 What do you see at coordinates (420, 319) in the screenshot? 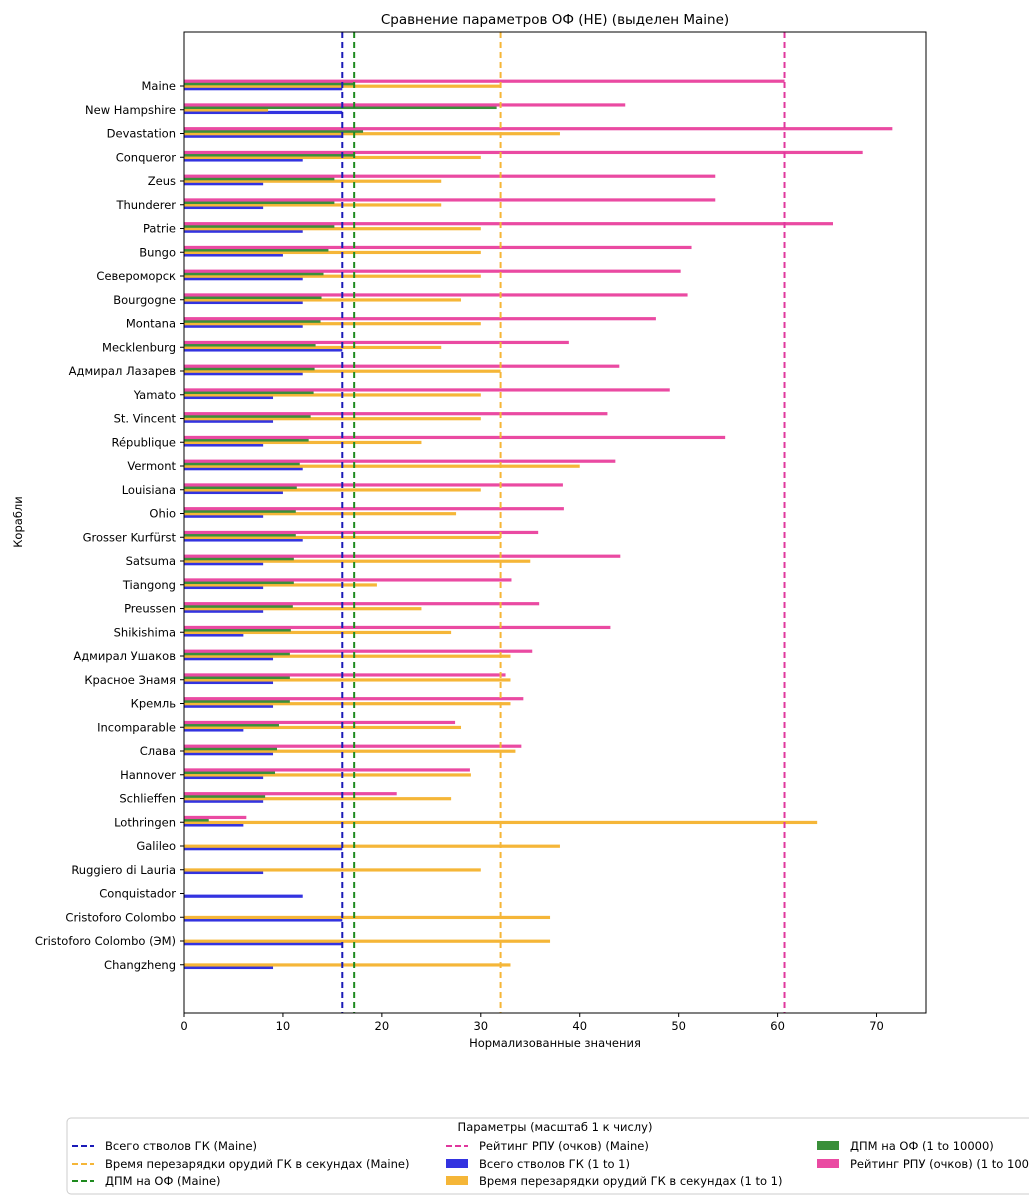
I see `bar-montana-s3` at bounding box center [420, 319].